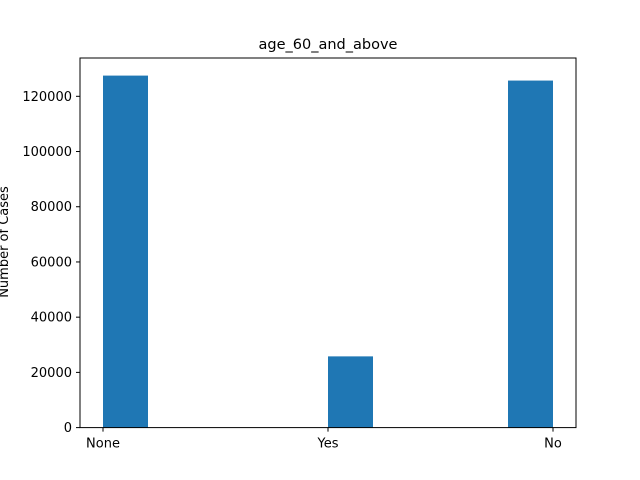 This screenshot has width=640, height=480. What do you see at coordinates (328, 444) in the screenshot?
I see `x-tick-label-yes: Yes` at bounding box center [328, 444].